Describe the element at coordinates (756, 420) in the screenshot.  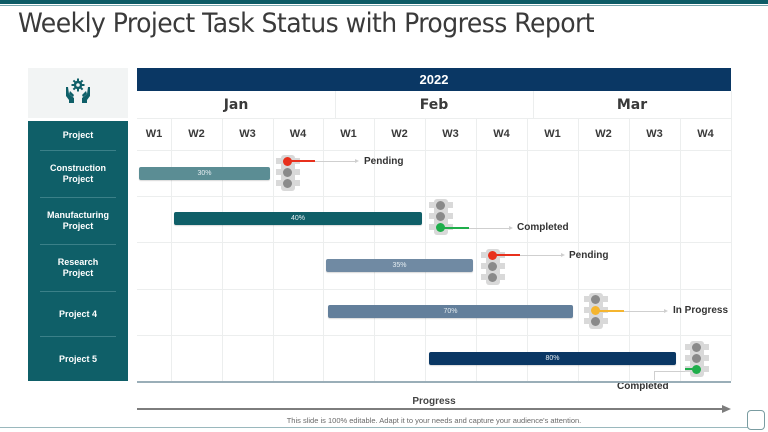
I see `slide-corner-icon` at that location.